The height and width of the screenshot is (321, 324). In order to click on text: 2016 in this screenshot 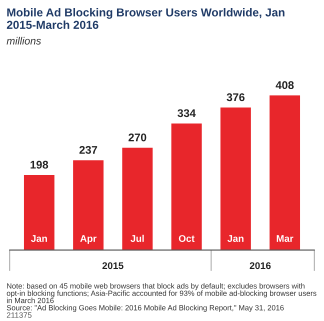, I will do `click(260, 266)`.